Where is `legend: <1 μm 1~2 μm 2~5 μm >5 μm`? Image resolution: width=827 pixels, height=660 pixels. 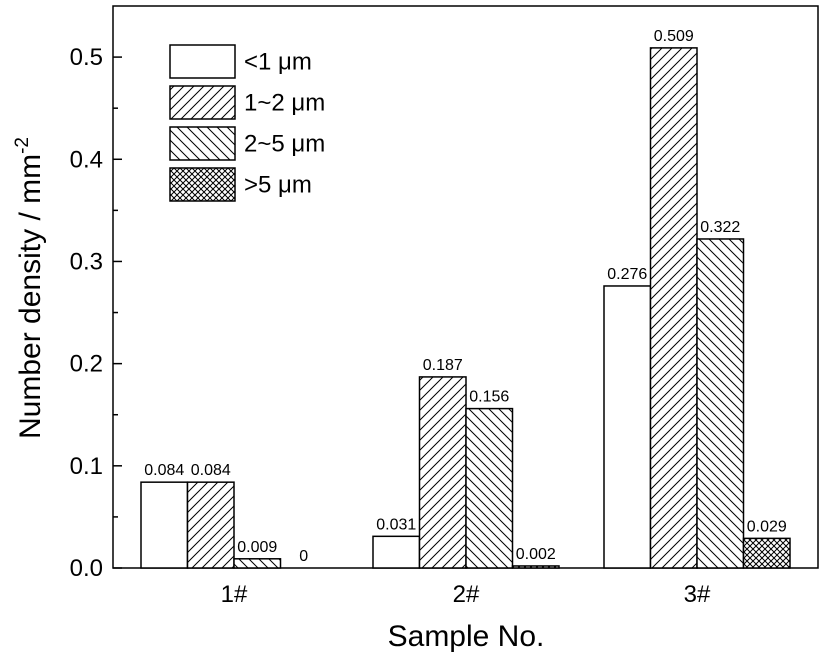 legend: <1 μm 1~2 μm 2~5 μm >5 μm is located at coordinates (247, 123).